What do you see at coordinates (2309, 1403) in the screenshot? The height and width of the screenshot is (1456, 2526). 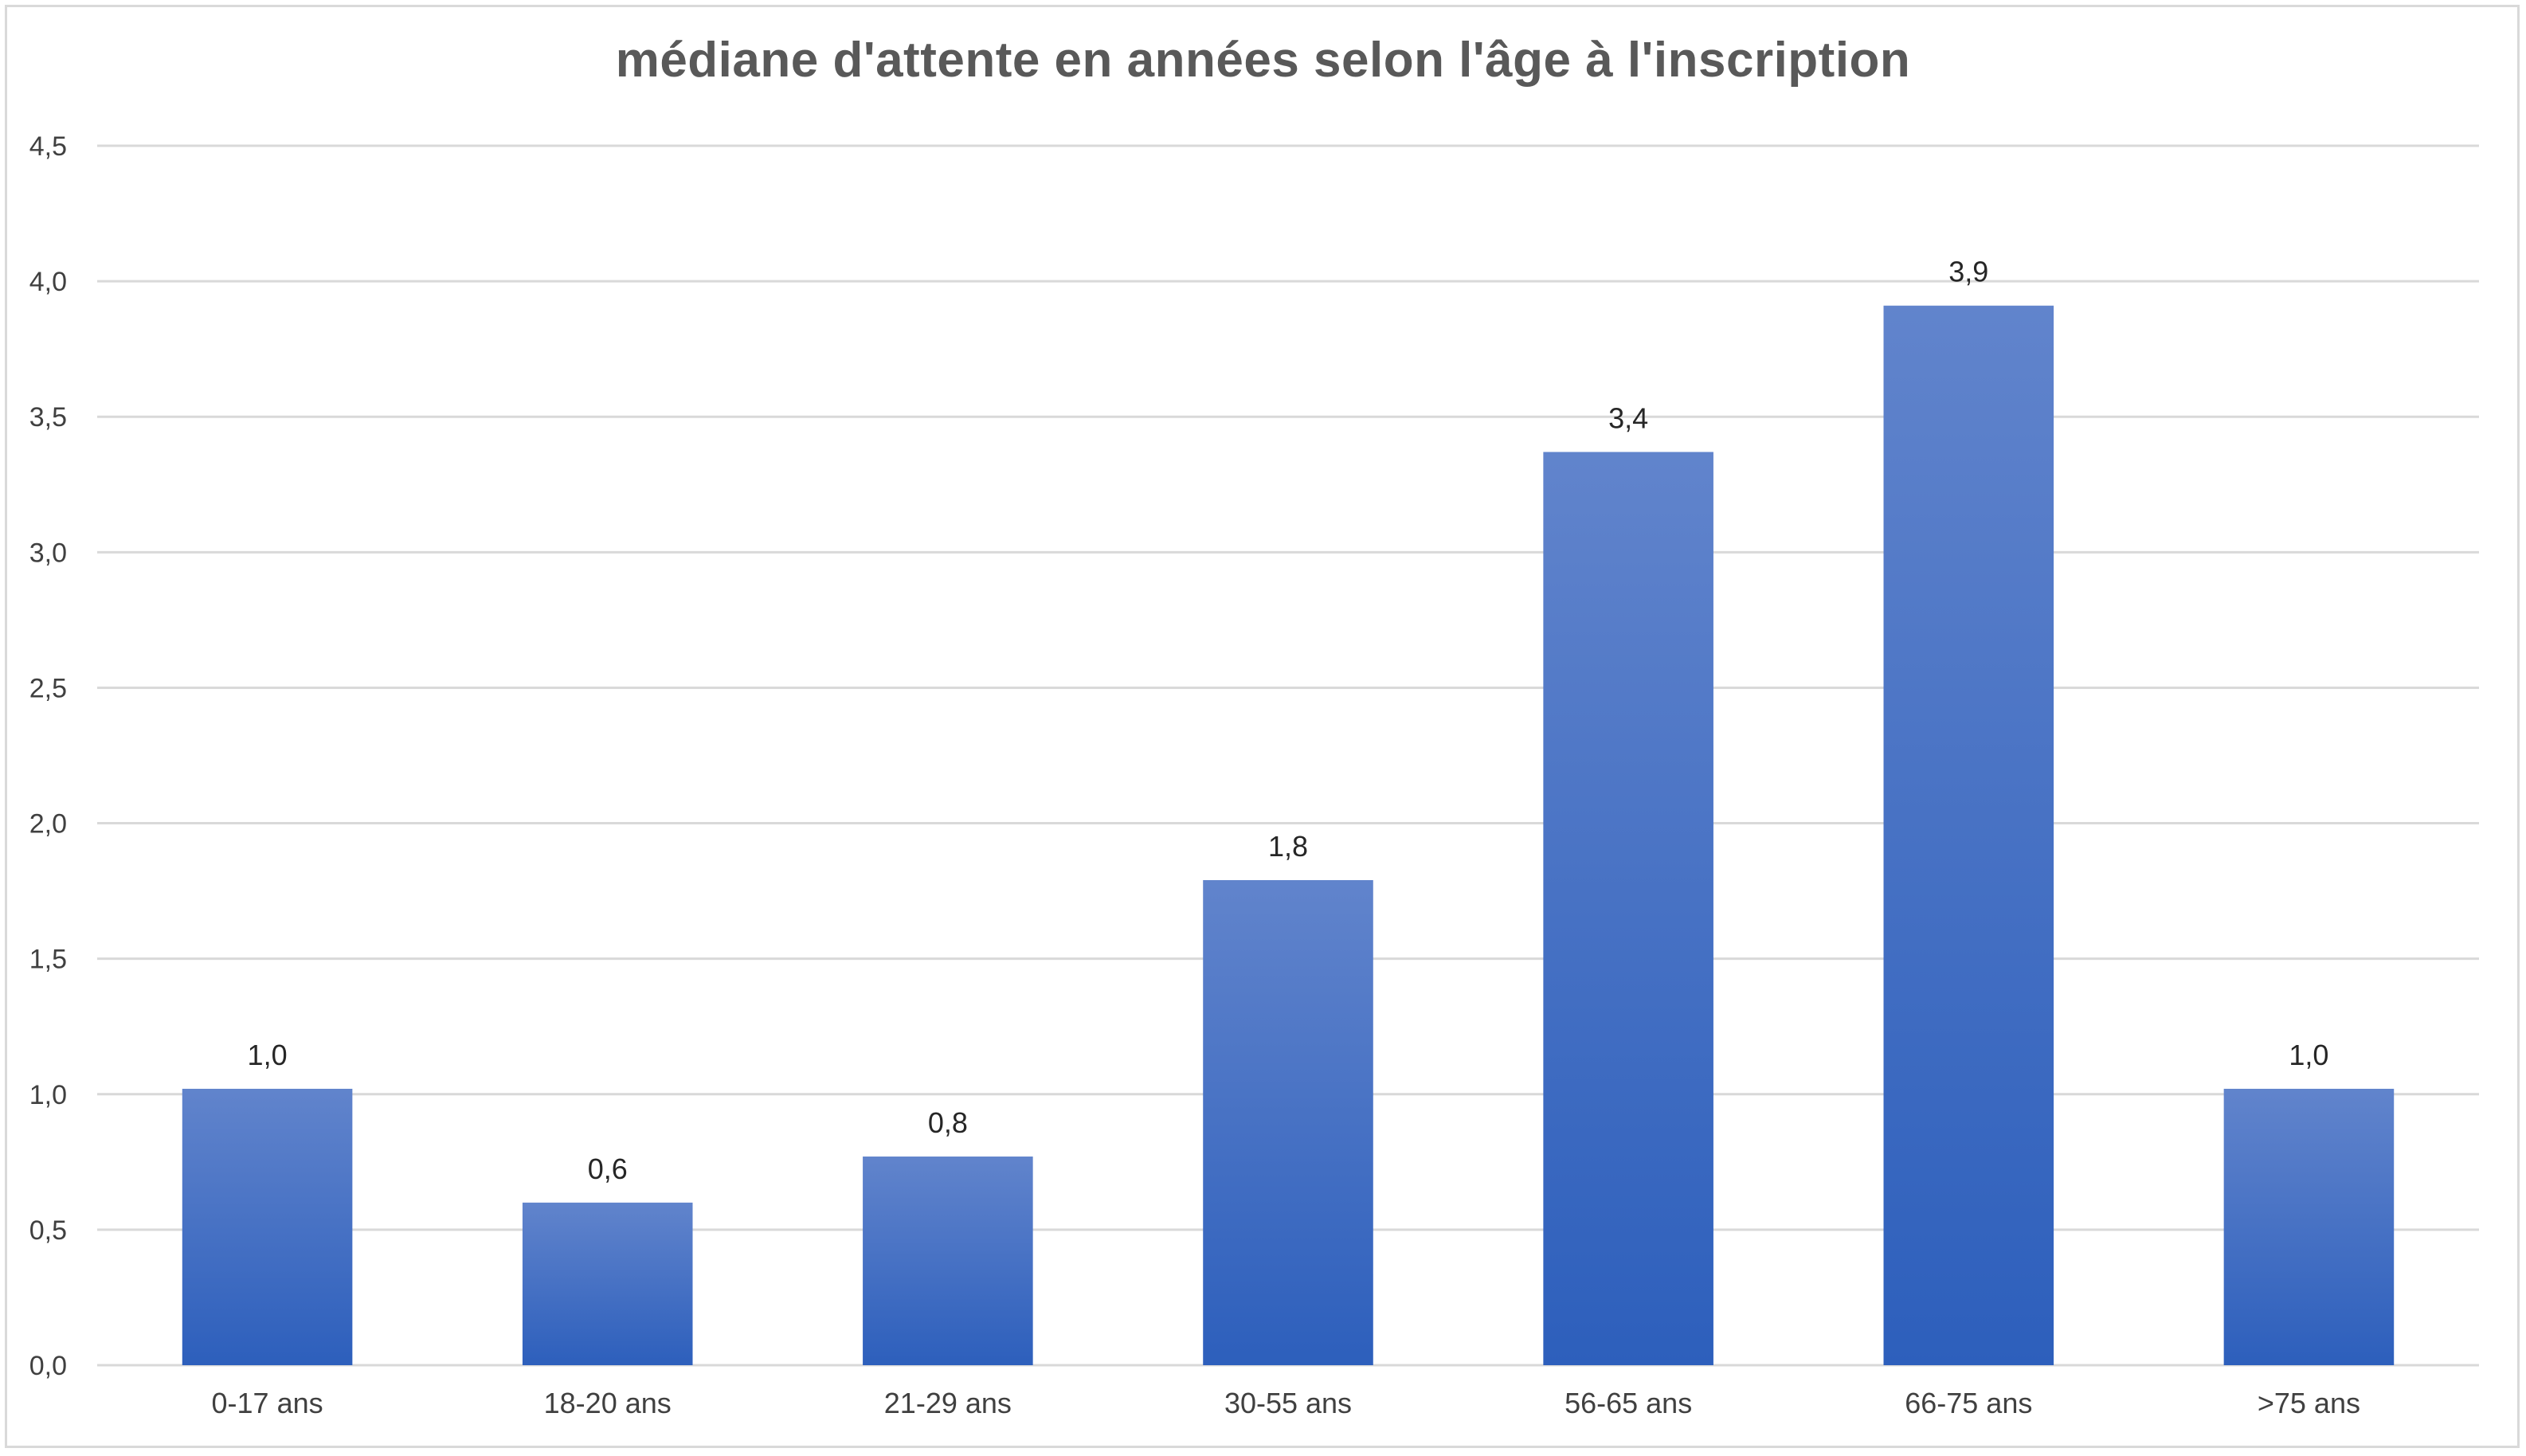 I see `x-tick-label: >75 ans` at bounding box center [2309, 1403].